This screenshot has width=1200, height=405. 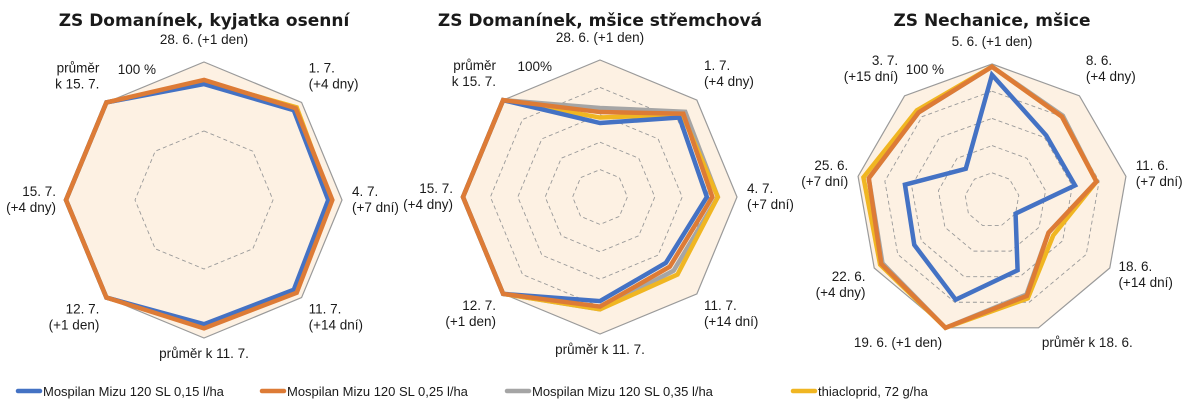 I want to click on legend-label: thiacloprid, 72 g/ha, so click(x=873, y=391).